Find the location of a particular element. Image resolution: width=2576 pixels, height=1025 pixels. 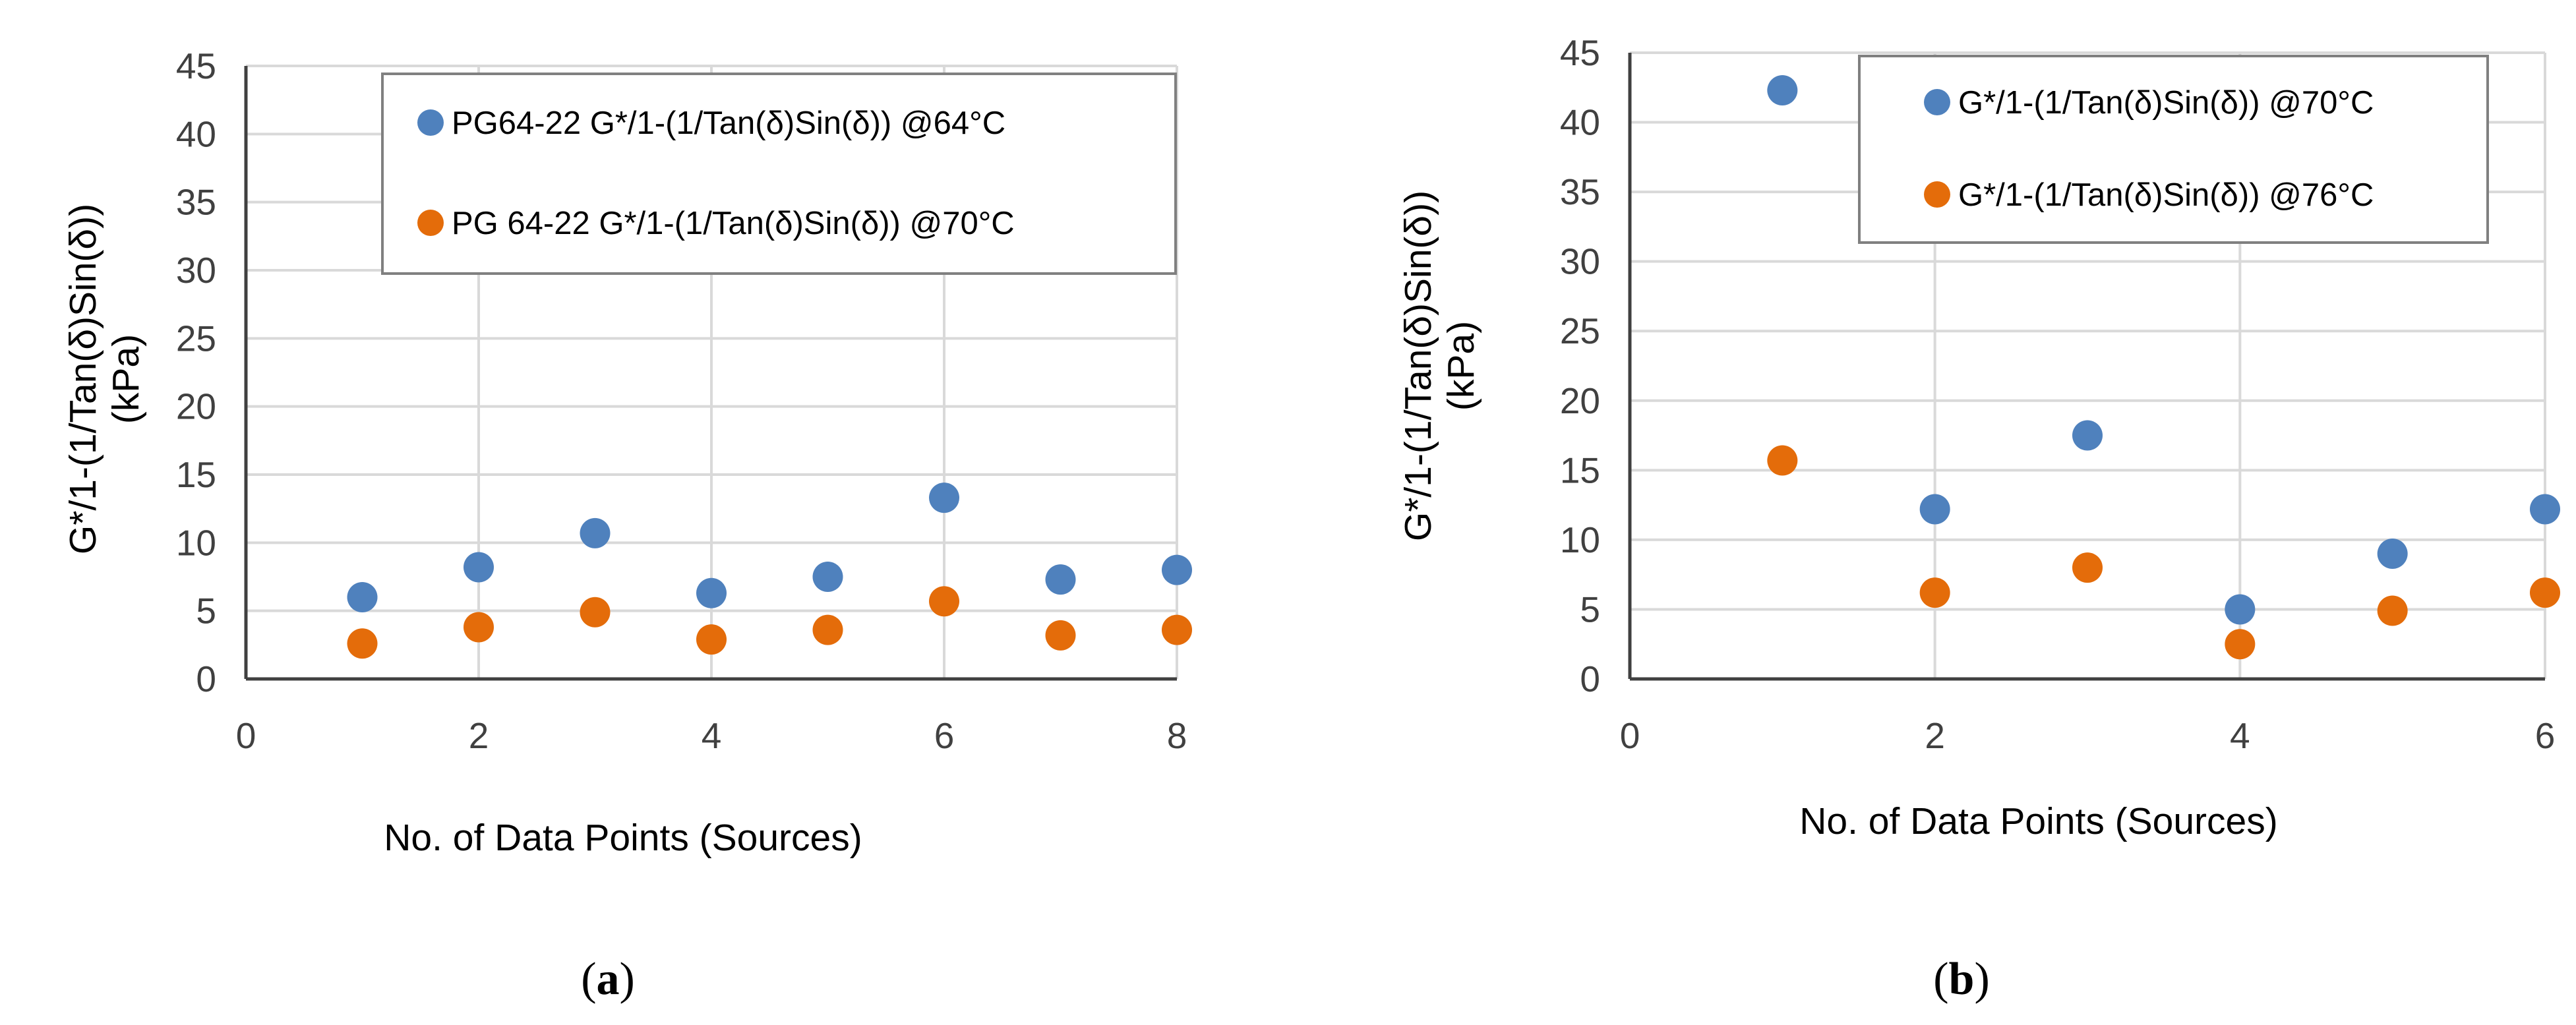

caption-a: (a) is located at coordinates (608, 979).